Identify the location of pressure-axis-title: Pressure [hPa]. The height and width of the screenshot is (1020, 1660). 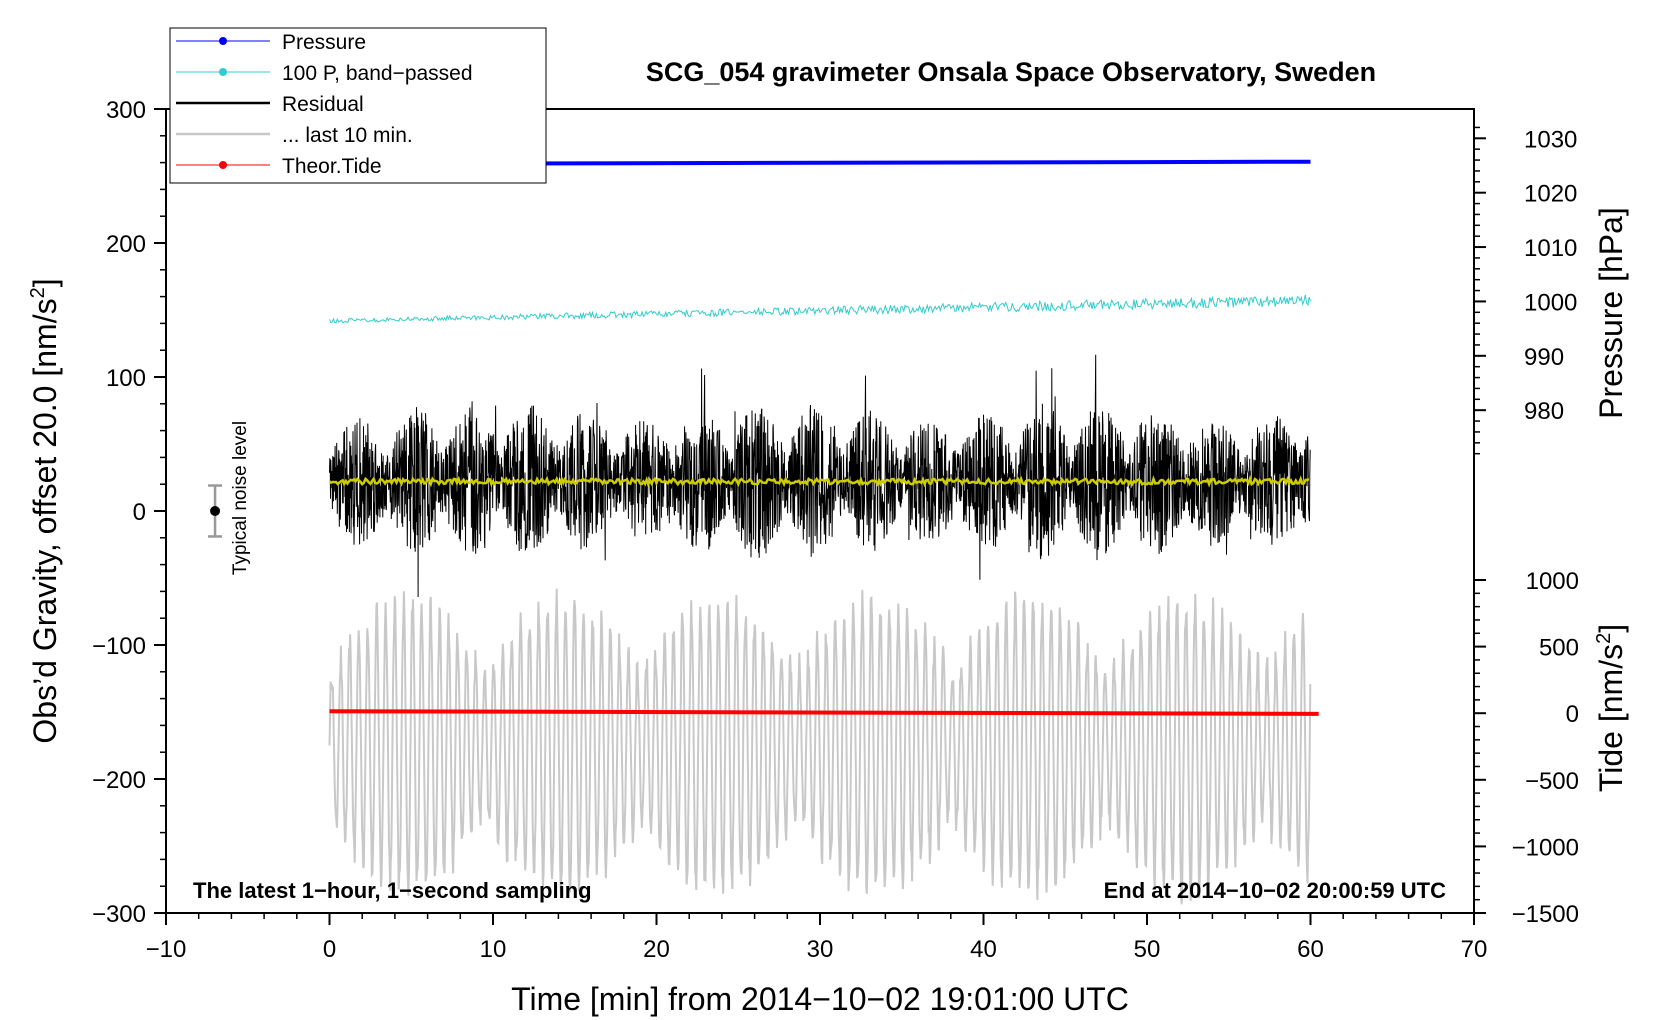
(1611, 313).